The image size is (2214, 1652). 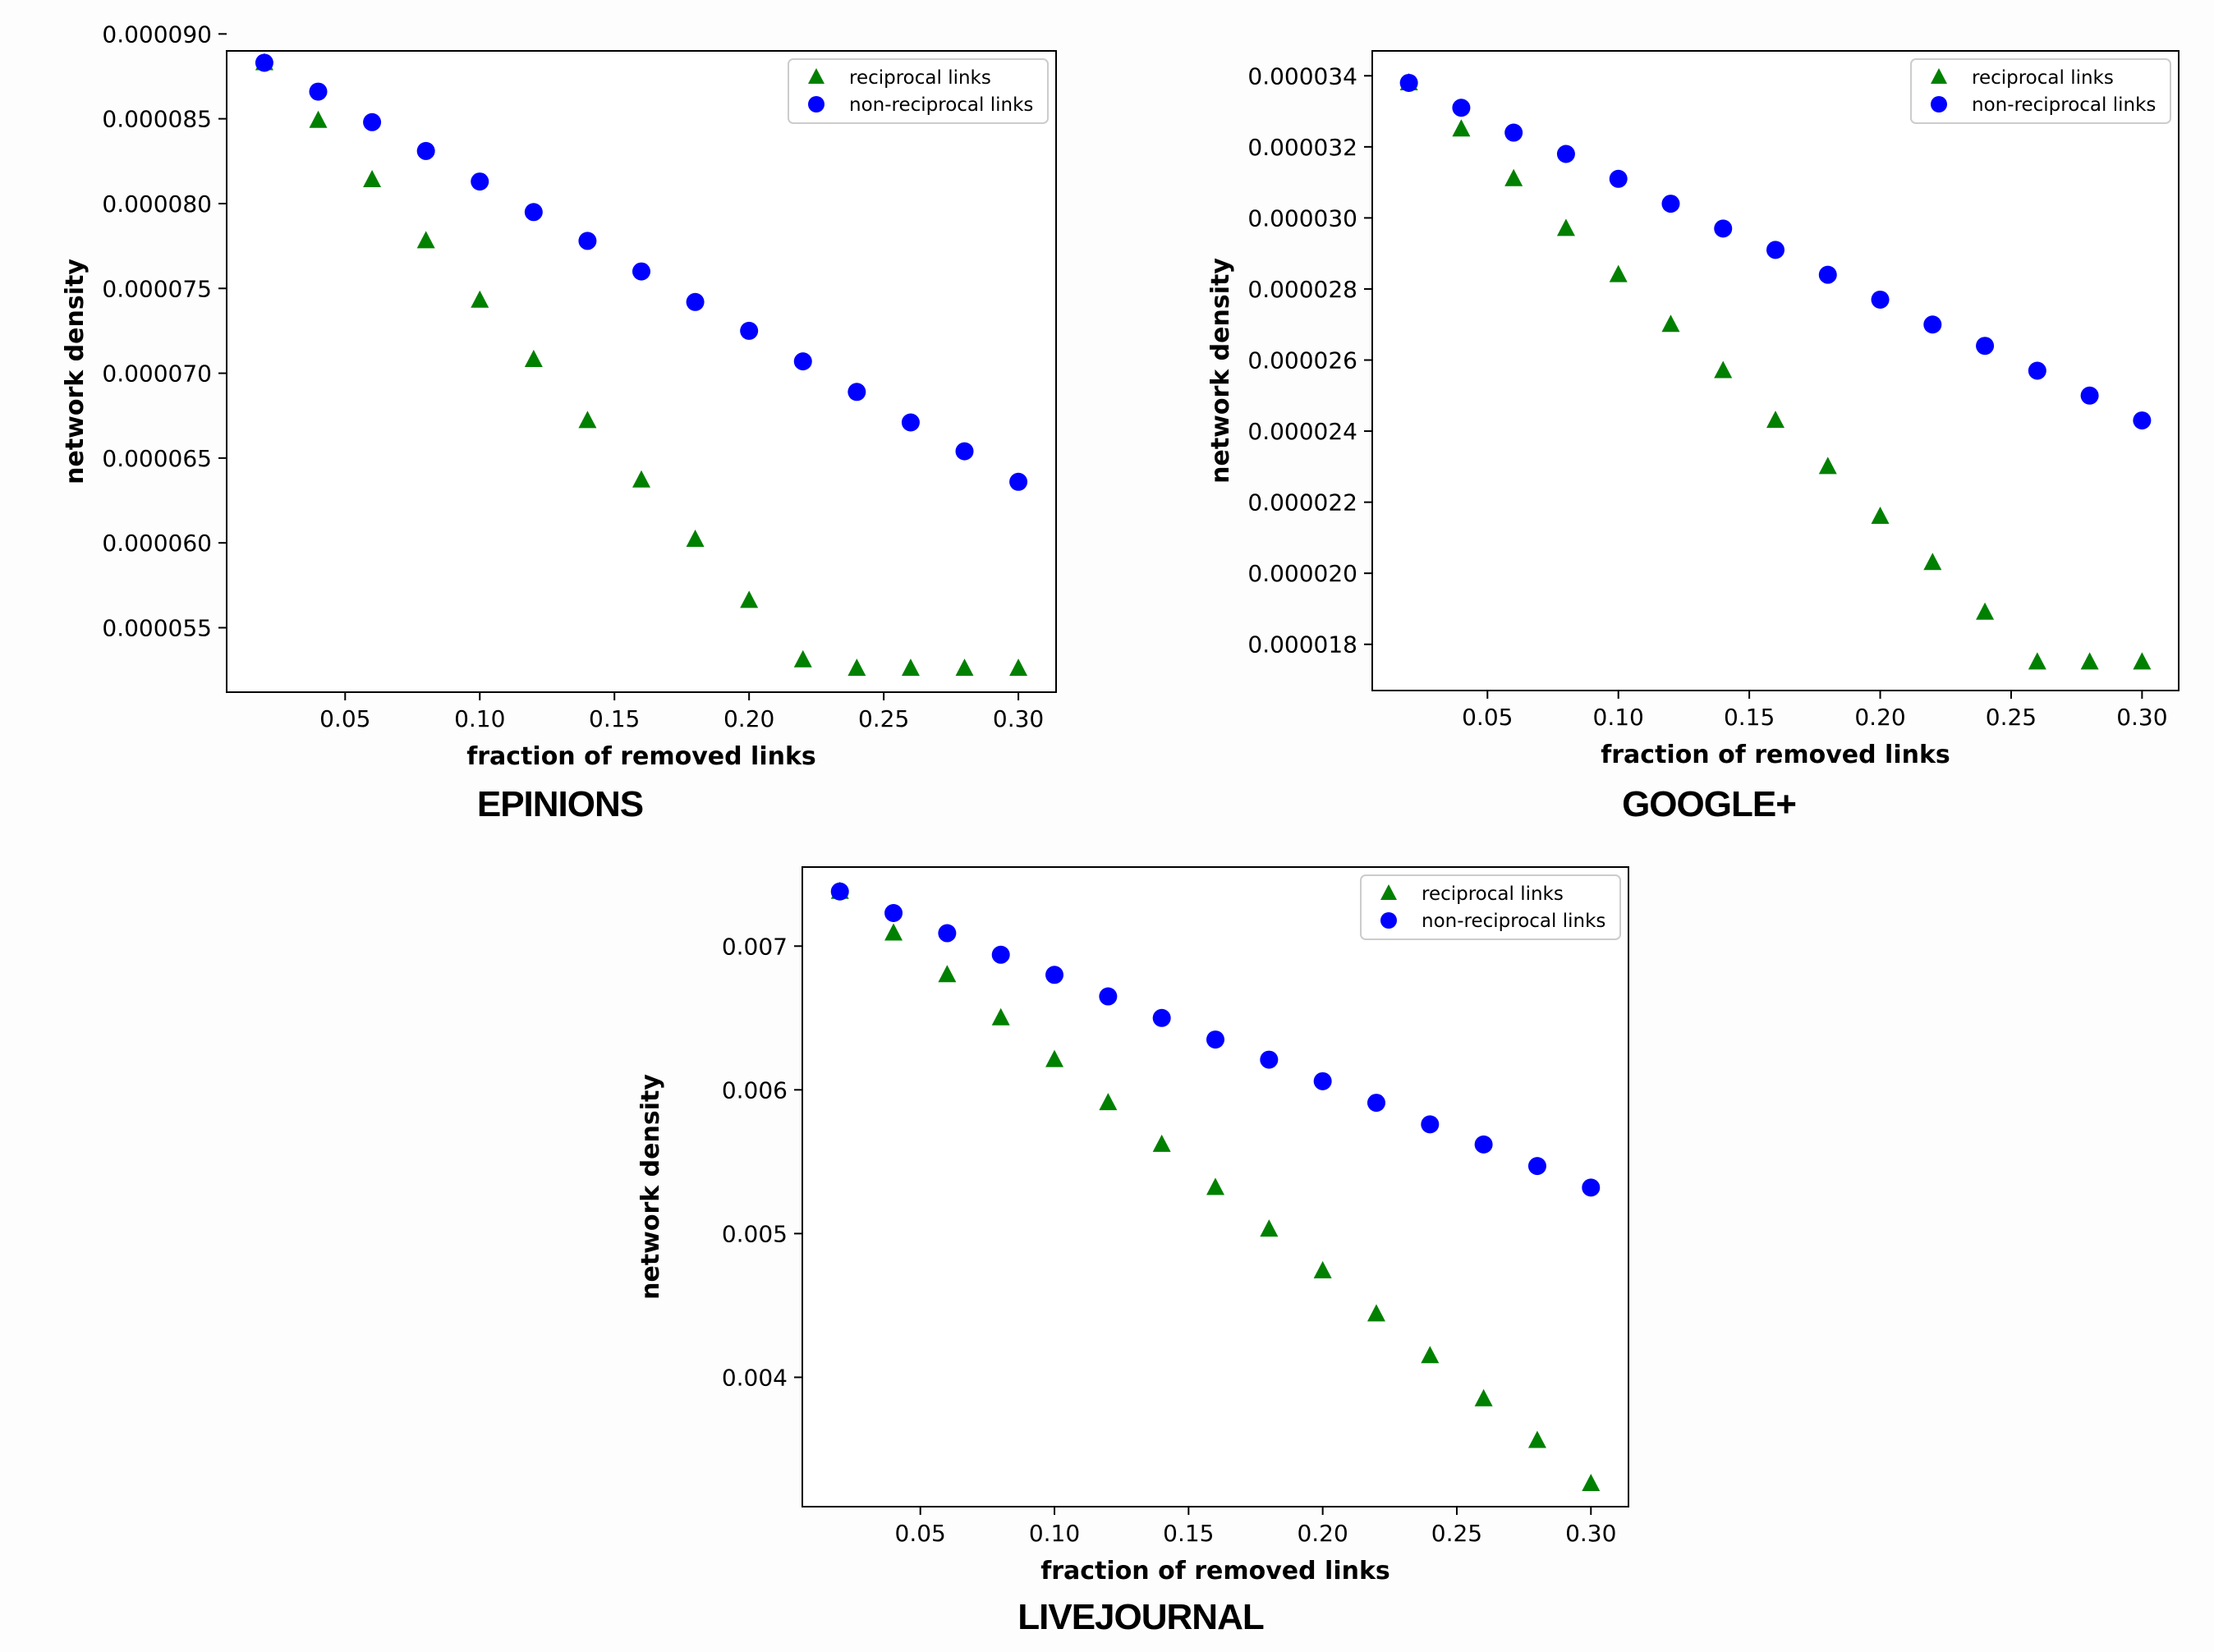 What do you see at coordinates (755, 1233) in the screenshot?
I see `y-tick-label: 0.005` at bounding box center [755, 1233].